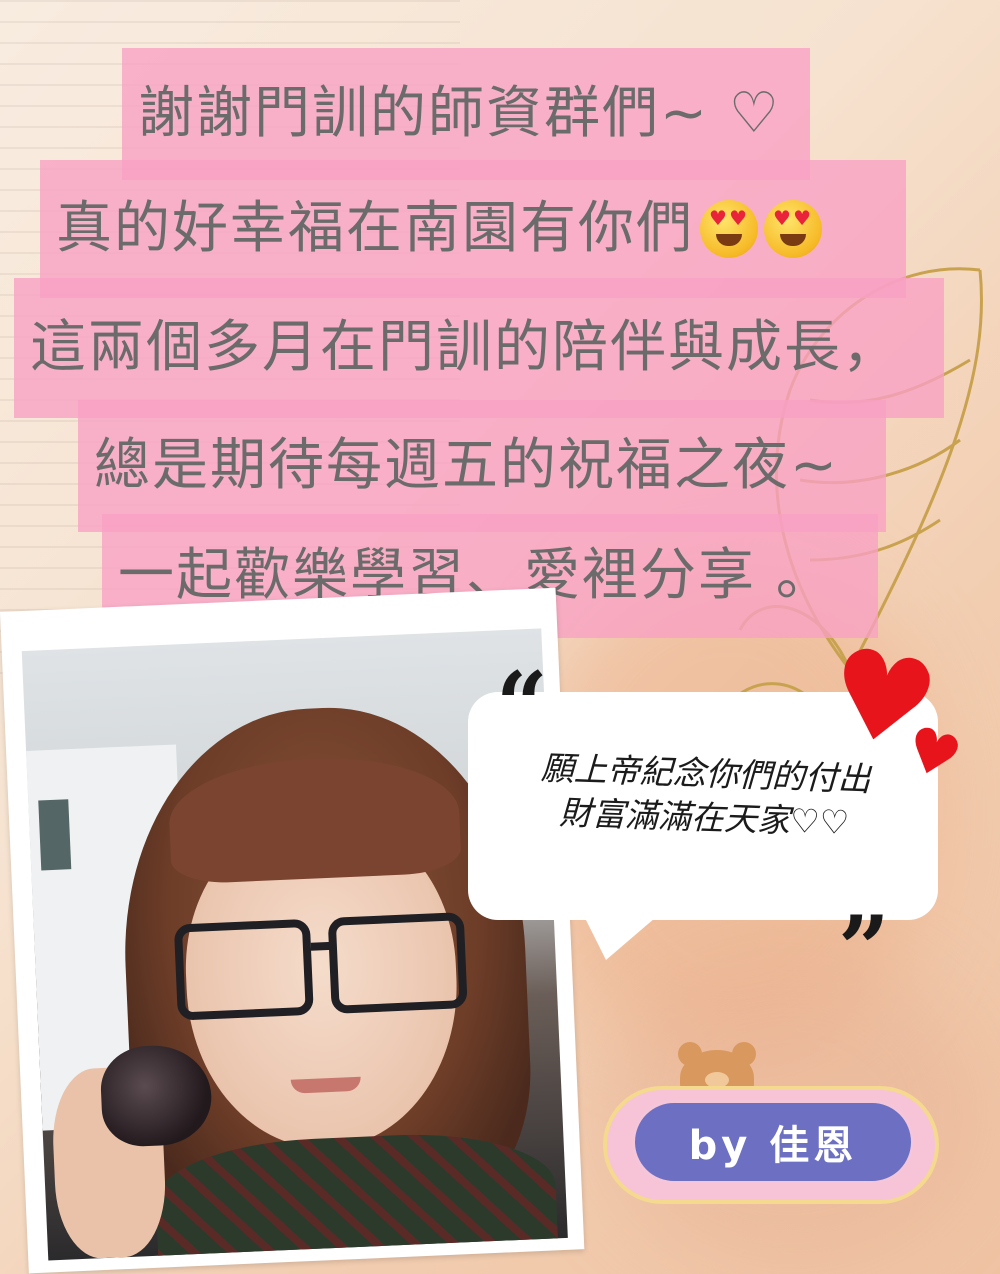  I want to click on message-line-1-text: 謝謝門訓的師資群們~ ♡, so click(459, 113).